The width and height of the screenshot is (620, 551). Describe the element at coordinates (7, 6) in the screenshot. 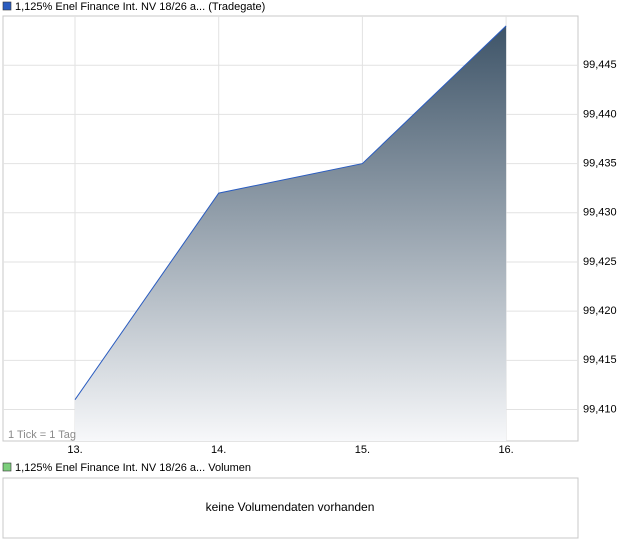

I see `legend-swatch` at that location.